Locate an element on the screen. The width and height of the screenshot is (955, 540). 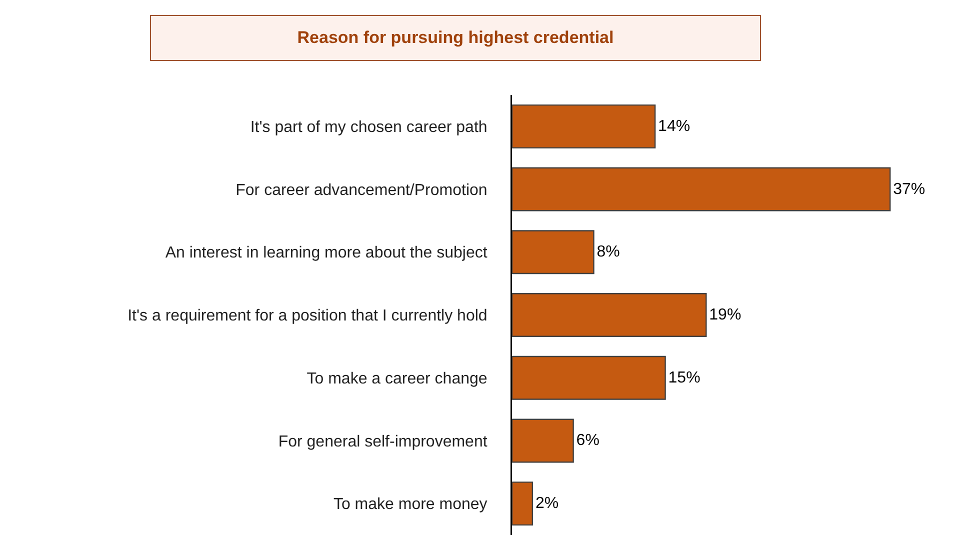
y-tick-label: For career advancement/Promotion is located at coordinates (362, 190).